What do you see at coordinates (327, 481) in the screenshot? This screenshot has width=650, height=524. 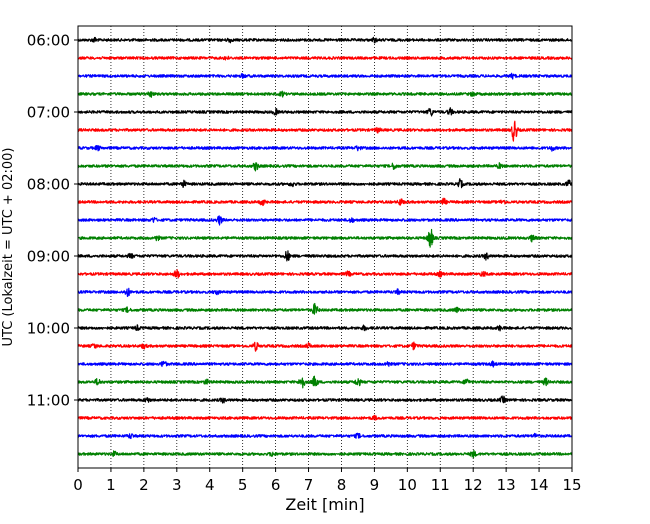 I see `x-axis-ticks: 0 1 2 3 4 5 6 7 8 9 10 11 12 13 14 15` at bounding box center [327, 481].